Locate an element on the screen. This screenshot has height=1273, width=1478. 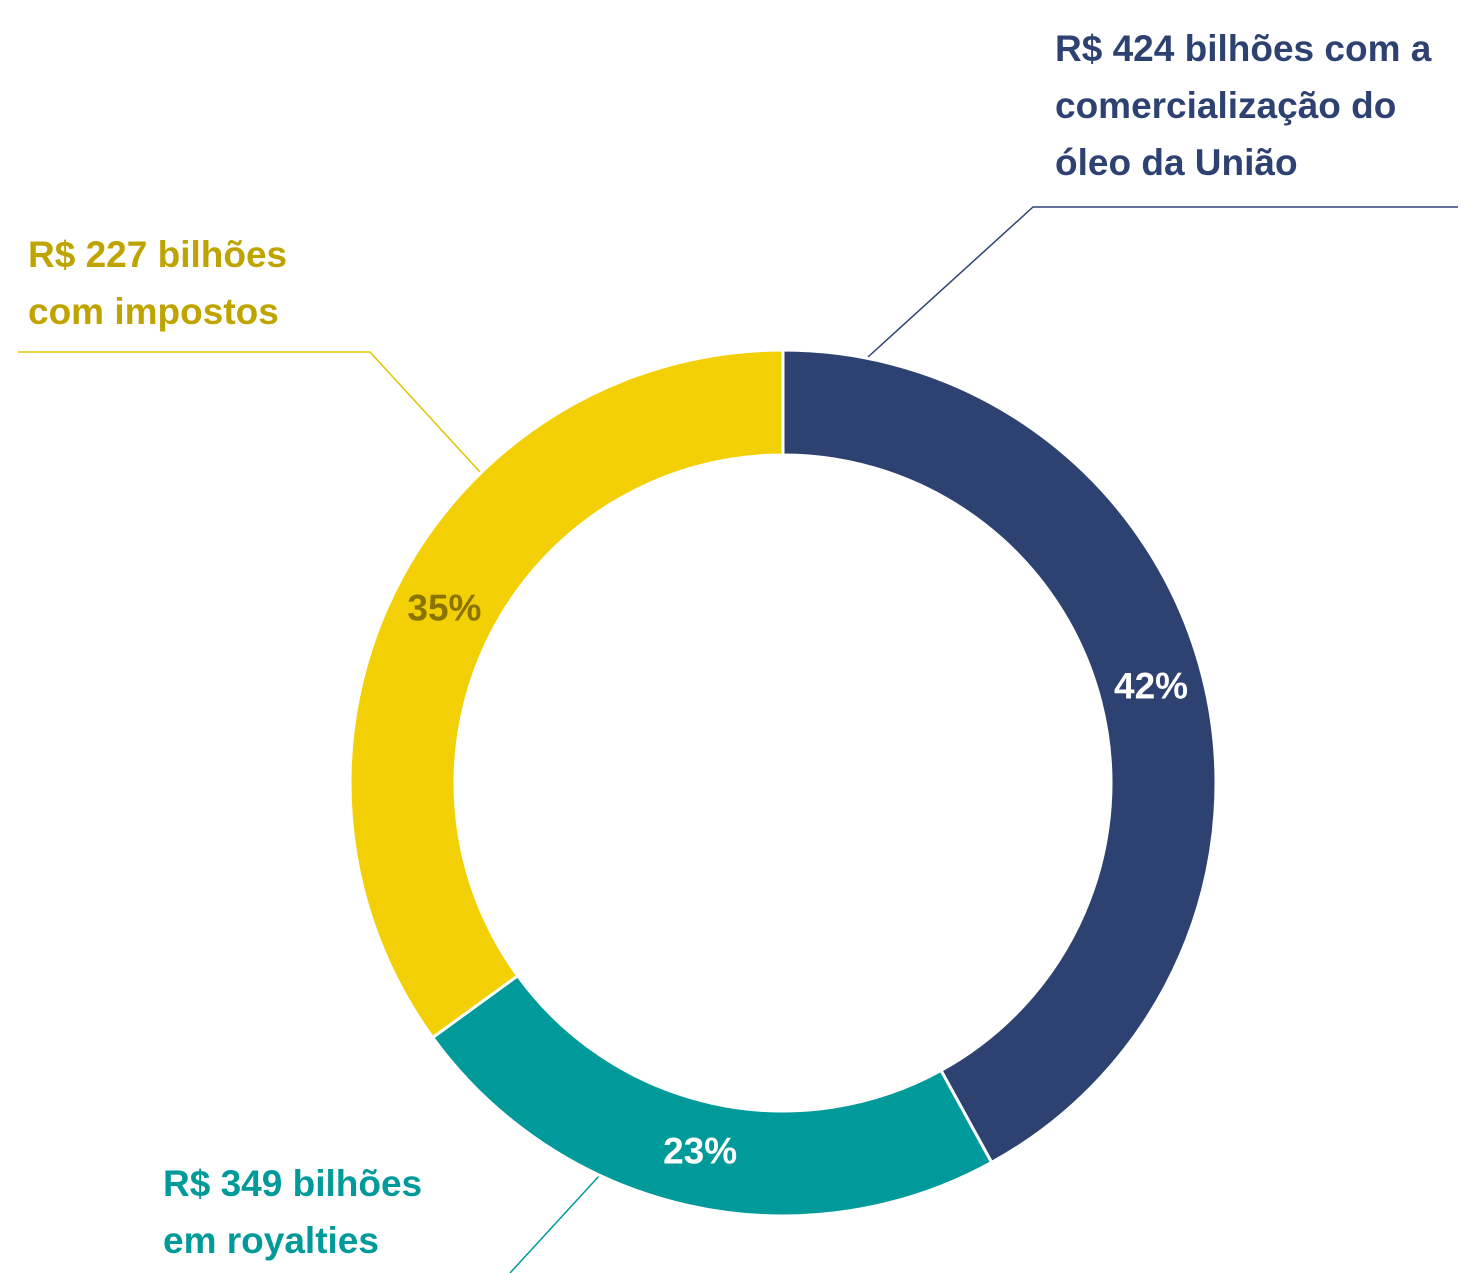
donut-segment is located at coordinates (712, 1095).